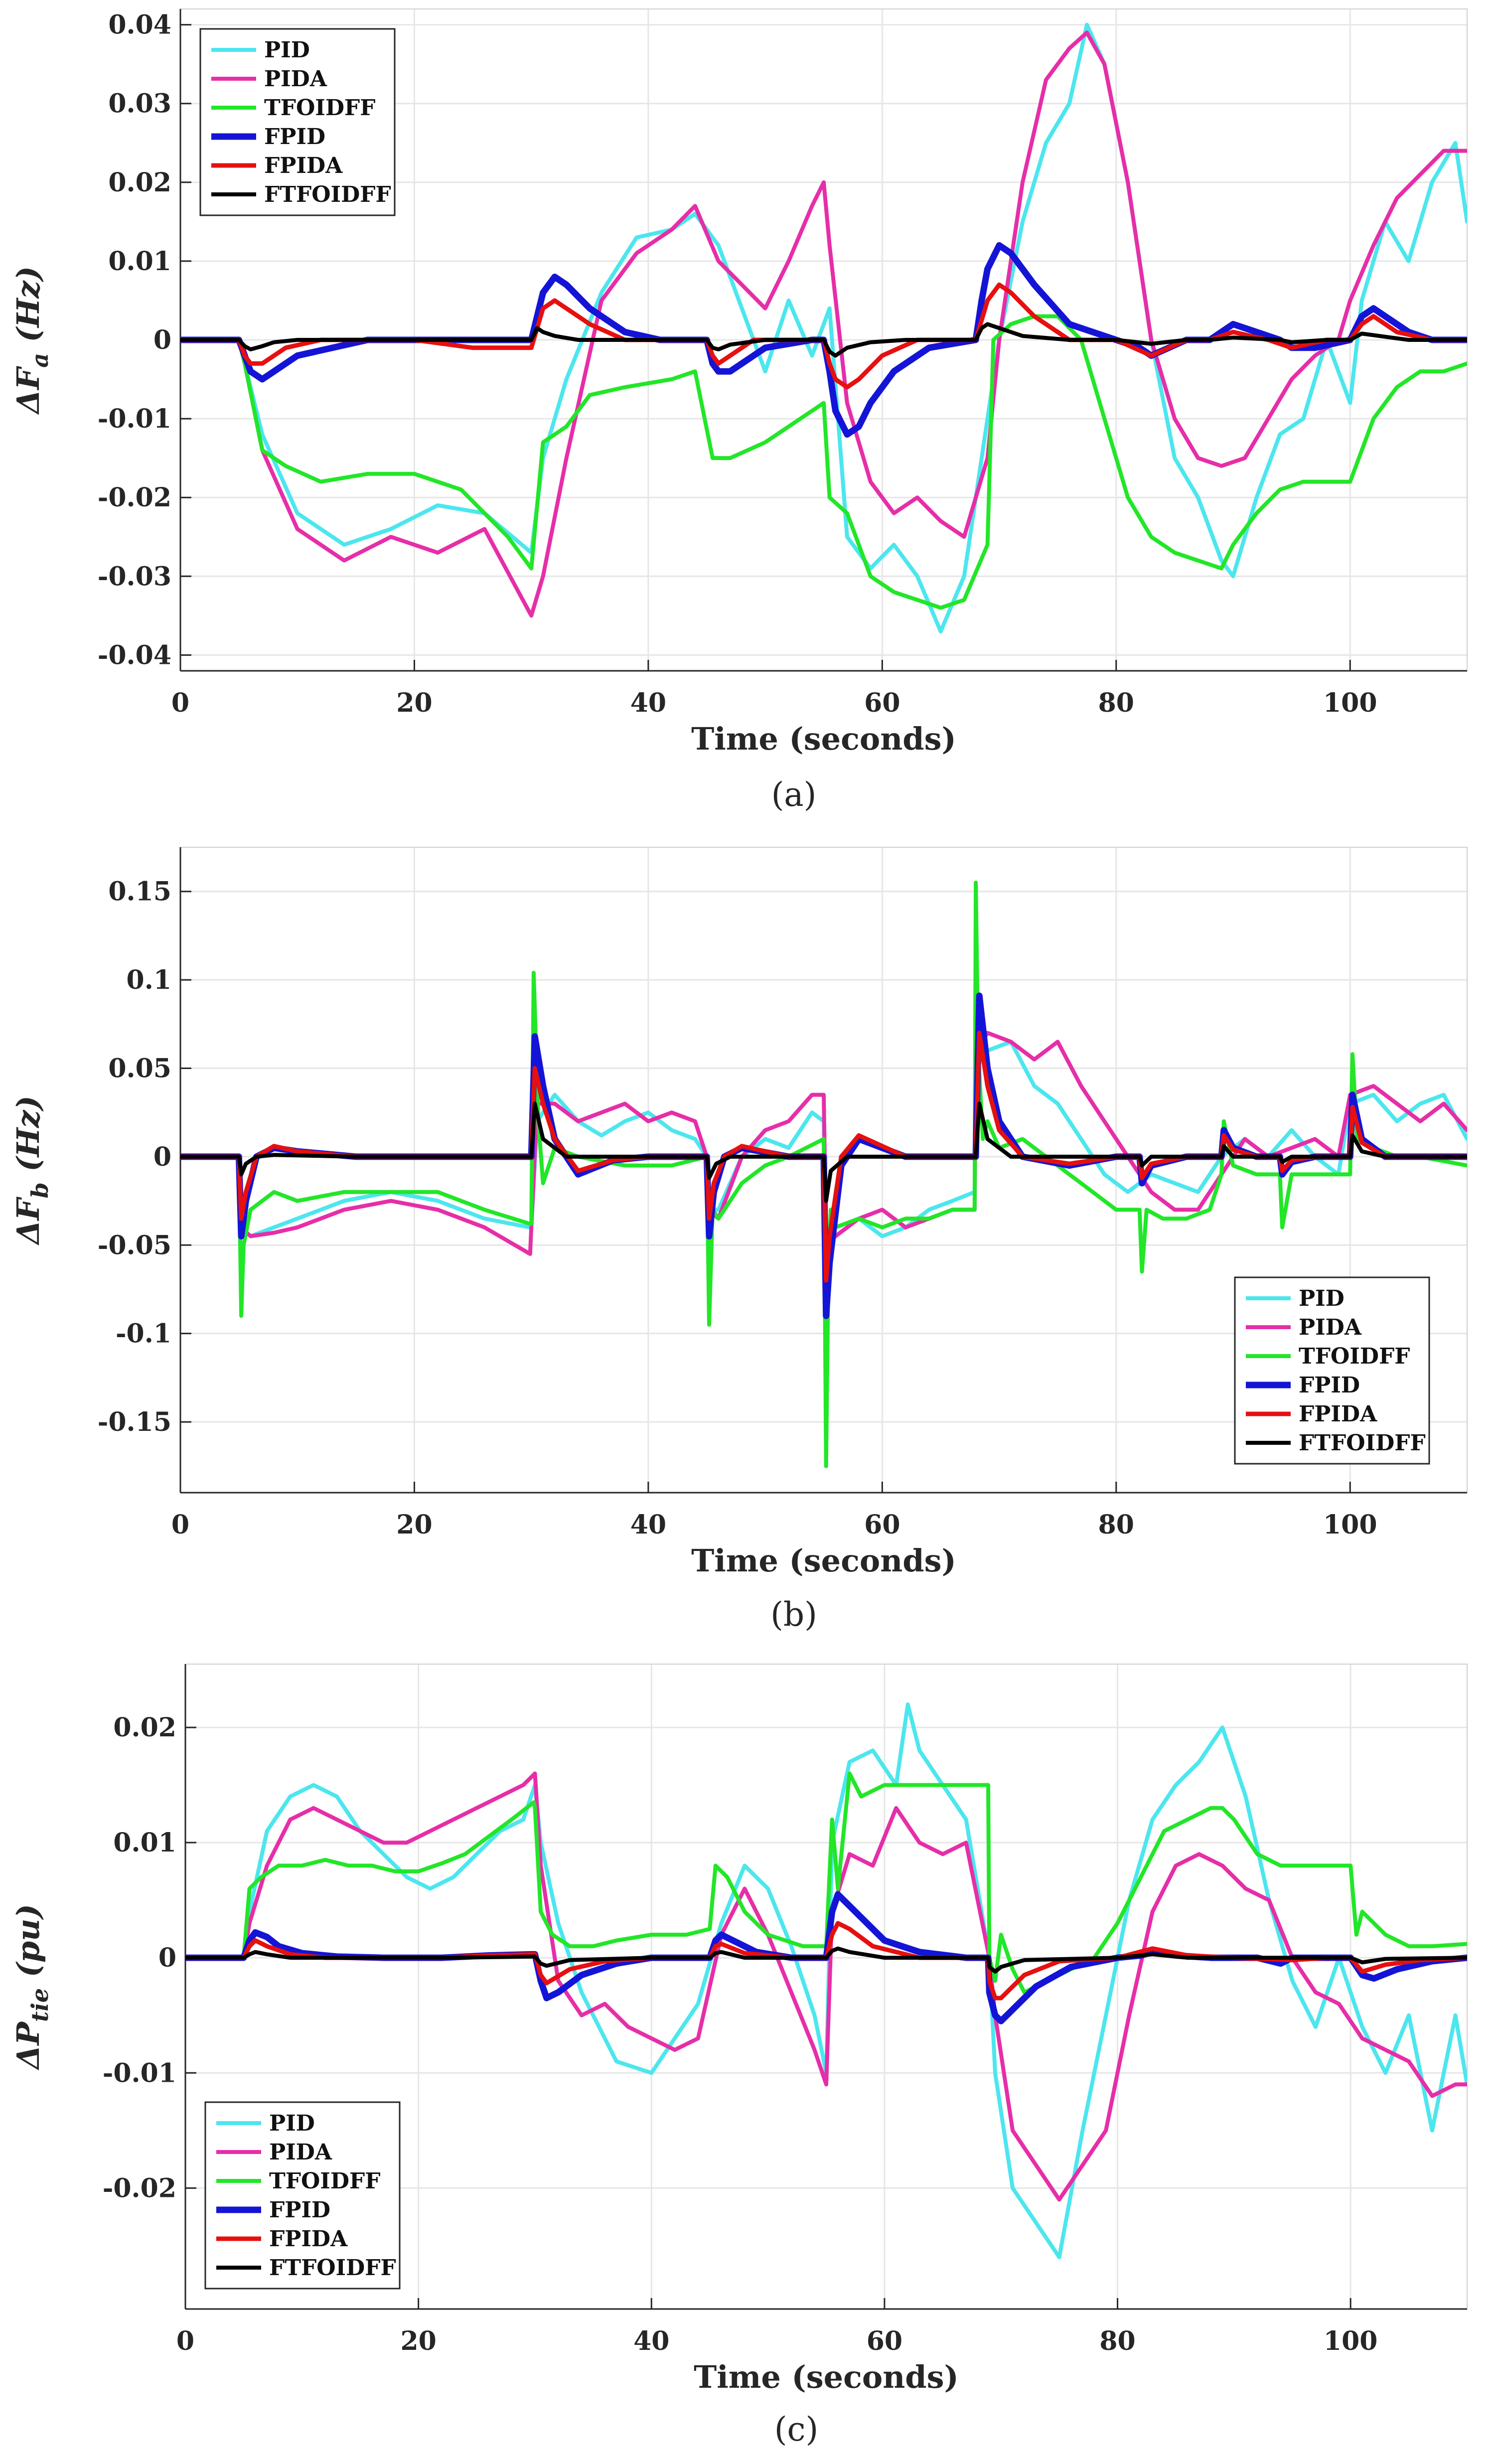  I want to click on y-tick-label: 0.1, so click(149, 980).